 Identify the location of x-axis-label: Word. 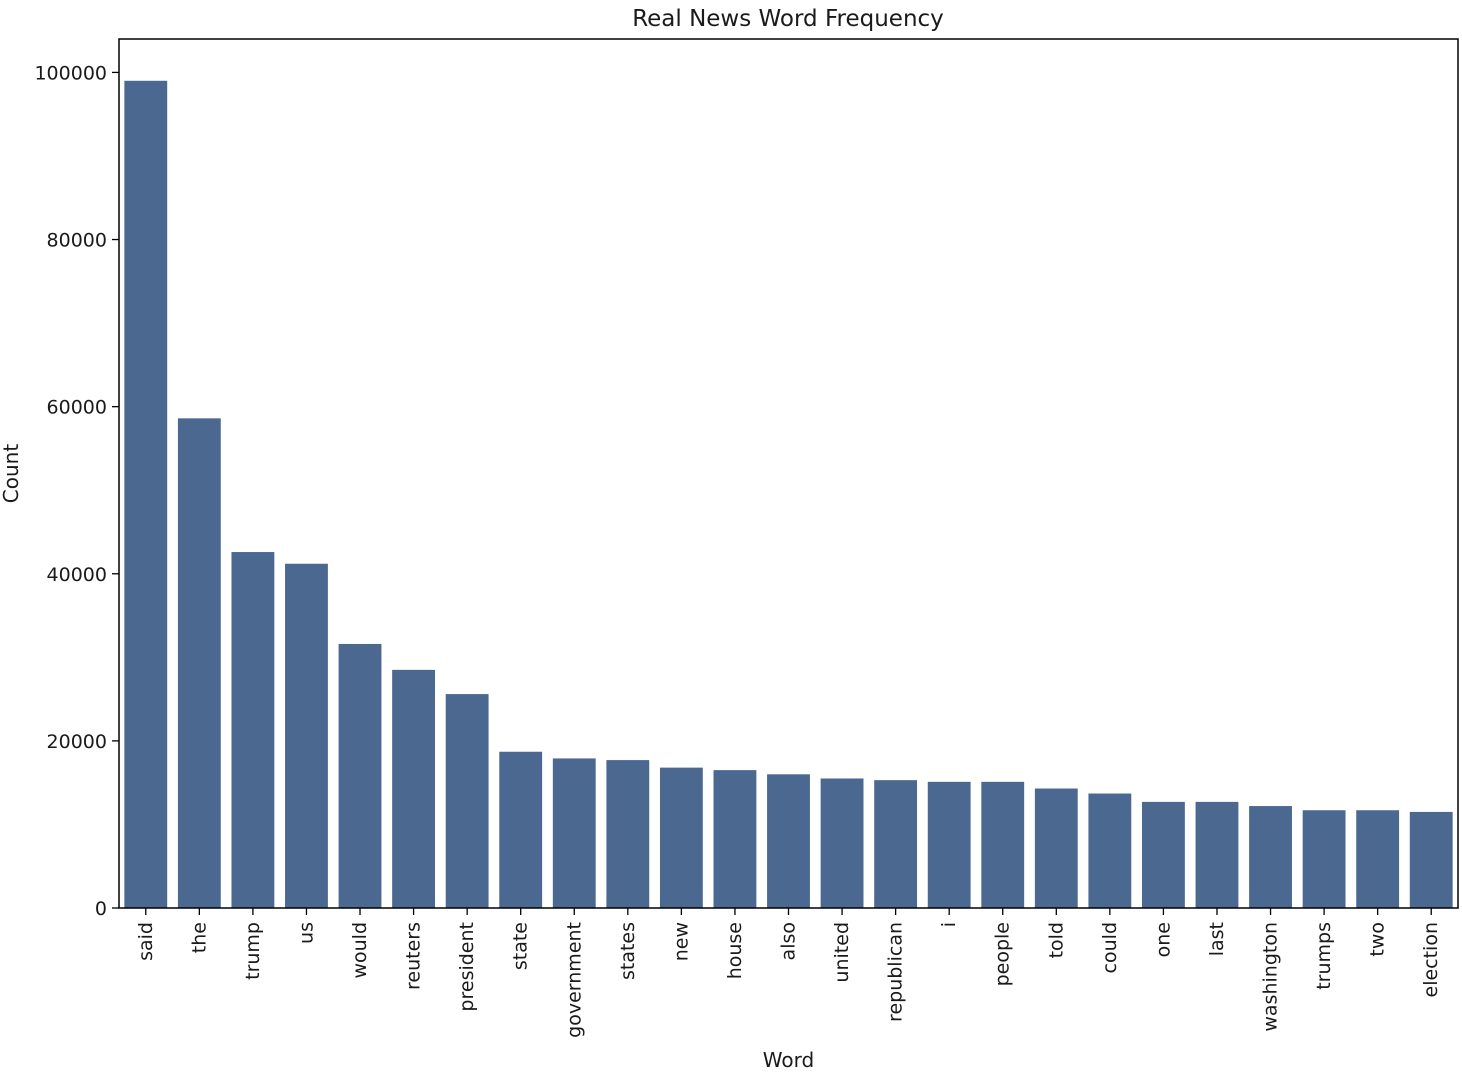
(788, 1060).